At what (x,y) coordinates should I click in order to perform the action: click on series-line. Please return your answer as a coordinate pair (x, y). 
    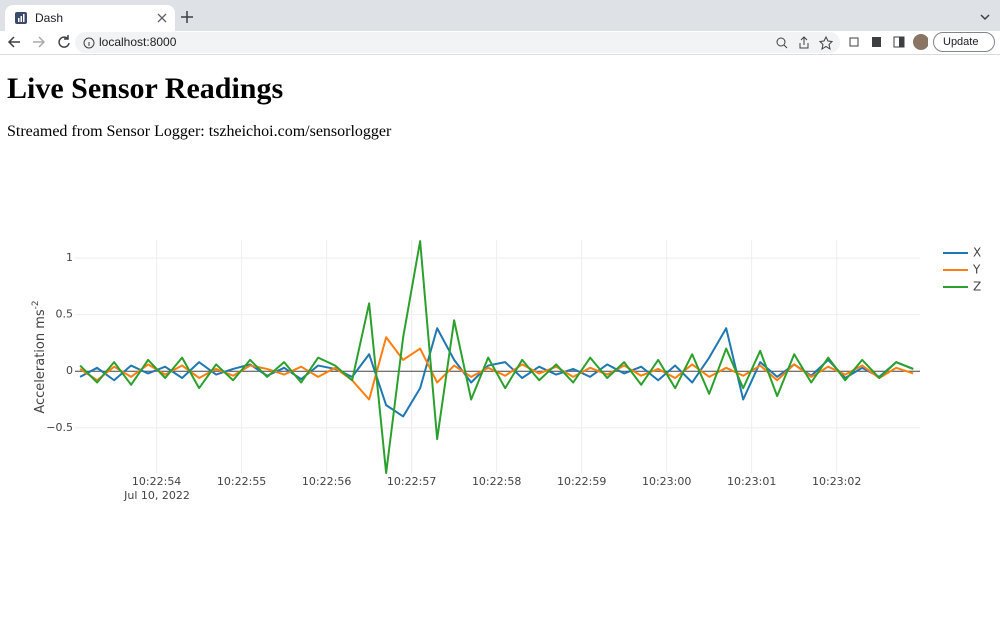
    Looking at the image, I should click on (496, 372).